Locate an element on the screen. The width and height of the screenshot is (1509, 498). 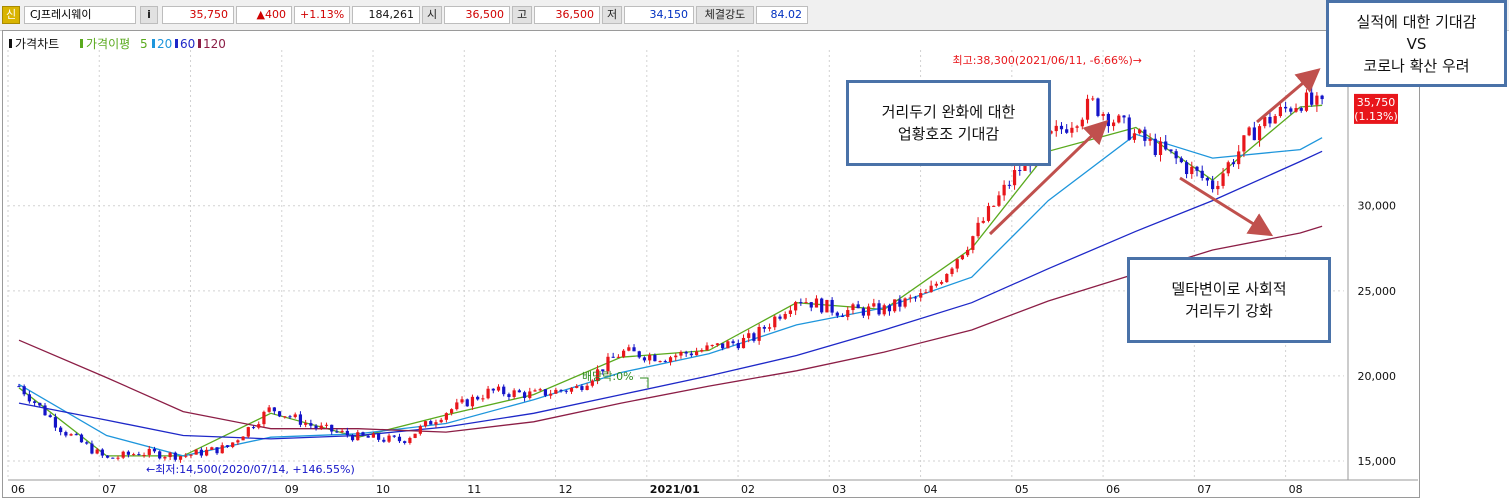
price-tag-box is located at coordinates (1376, 108).